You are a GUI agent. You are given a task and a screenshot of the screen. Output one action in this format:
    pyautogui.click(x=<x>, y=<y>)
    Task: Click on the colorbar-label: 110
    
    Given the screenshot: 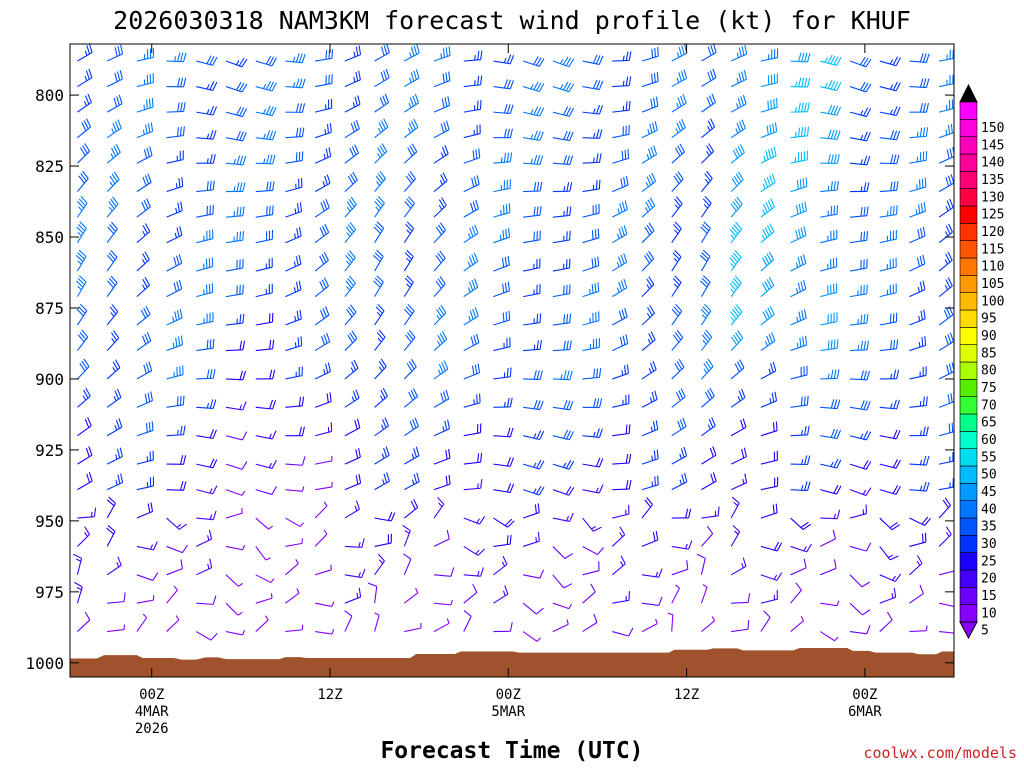 What is the action you would take?
    pyautogui.click(x=992, y=267)
    